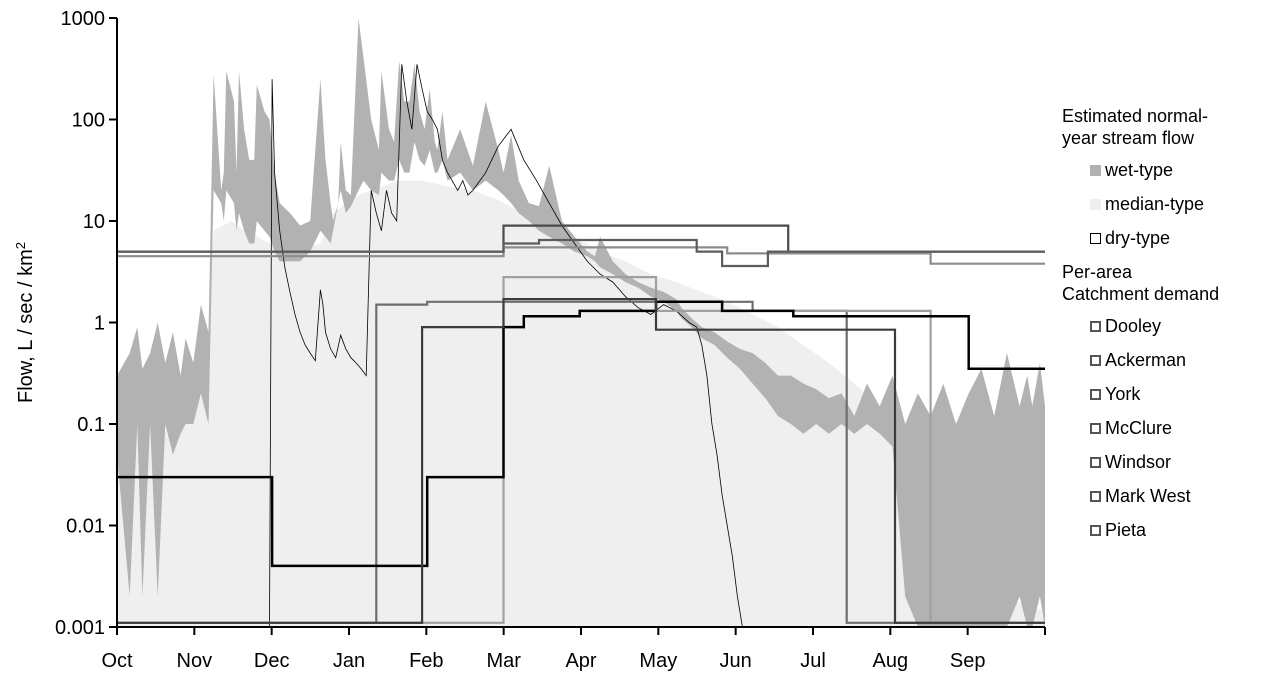 The height and width of the screenshot is (692, 1276). Describe the element at coordinates (80, 628) in the screenshot. I see `y-tick-label: 0.001` at that location.